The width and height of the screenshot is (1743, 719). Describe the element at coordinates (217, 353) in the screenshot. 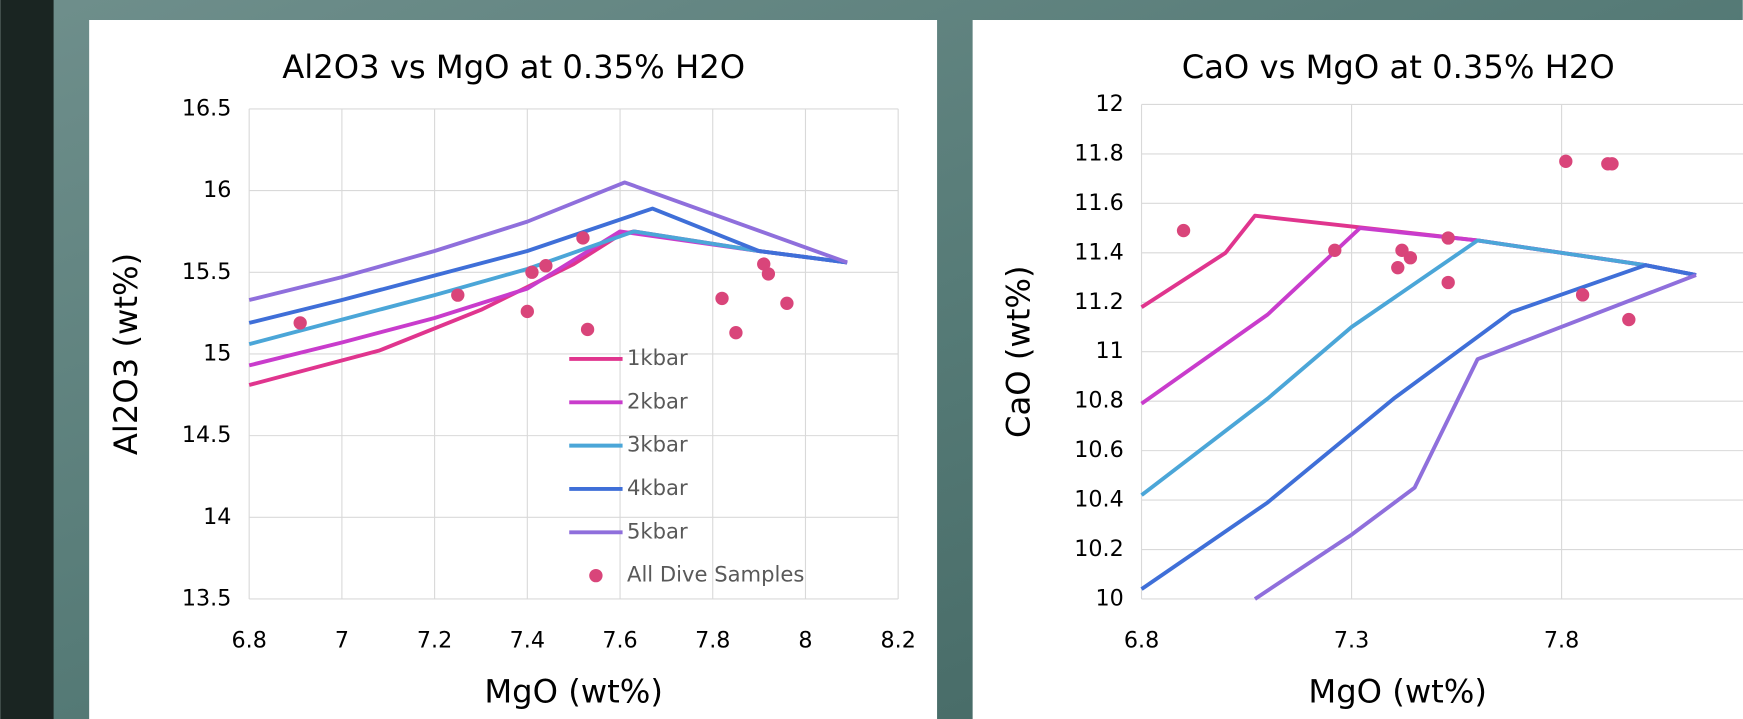

I see `y-tick-label: 15` at that location.